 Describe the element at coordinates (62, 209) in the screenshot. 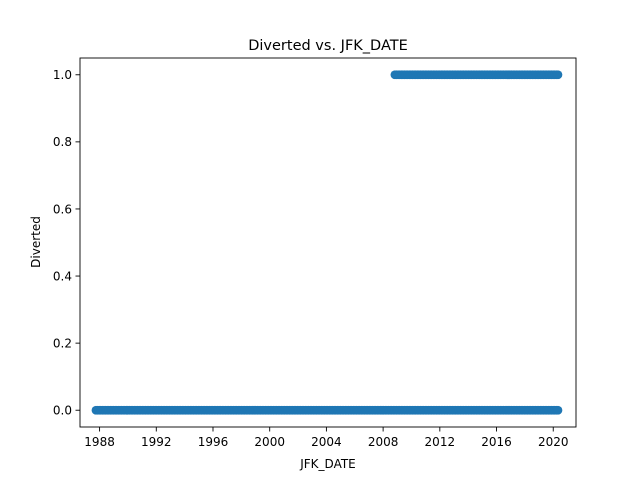

I see `y-tick-label: 0.6` at that location.